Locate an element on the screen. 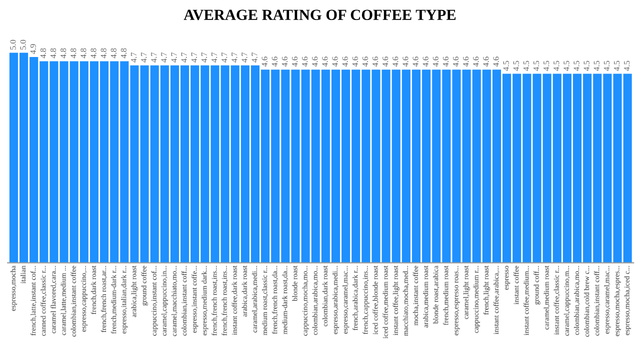  data-label: 4.9 is located at coordinates (33, 49).